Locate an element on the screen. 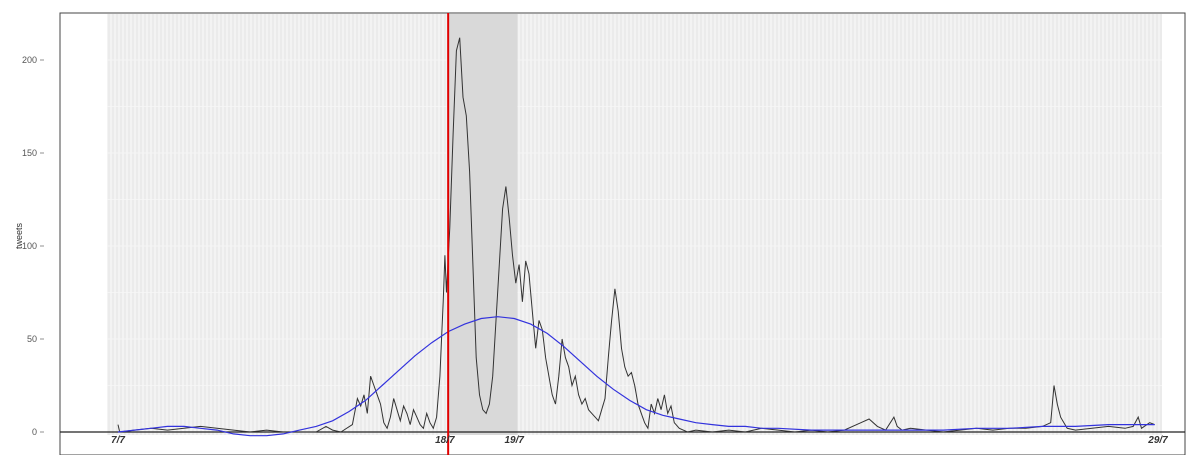 The height and width of the screenshot is (455, 1200). x-tick-label: 18/7 is located at coordinates (445, 440).